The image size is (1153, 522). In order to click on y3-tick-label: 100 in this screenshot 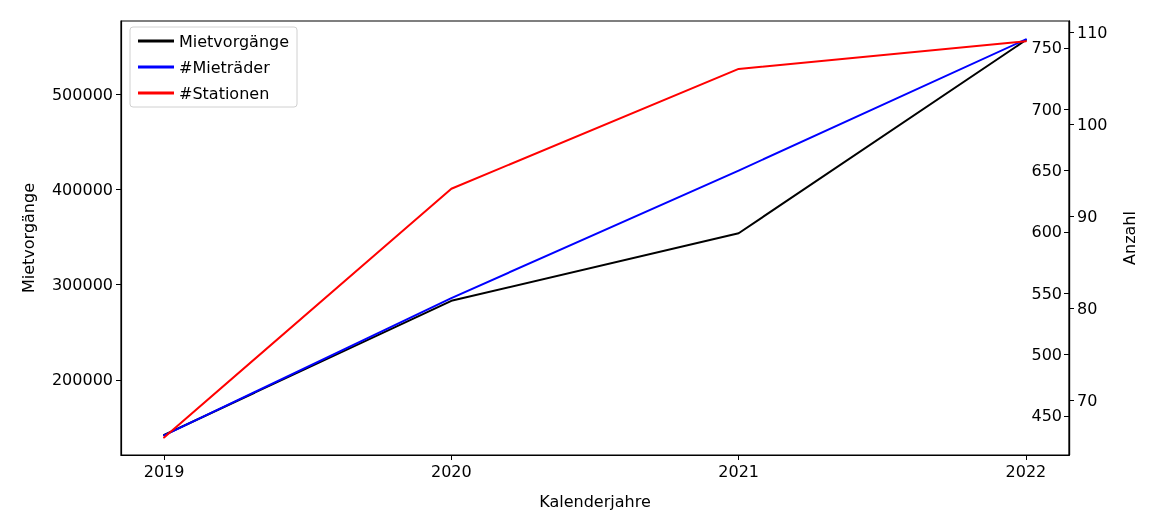, I will do `click(1092, 124)`.